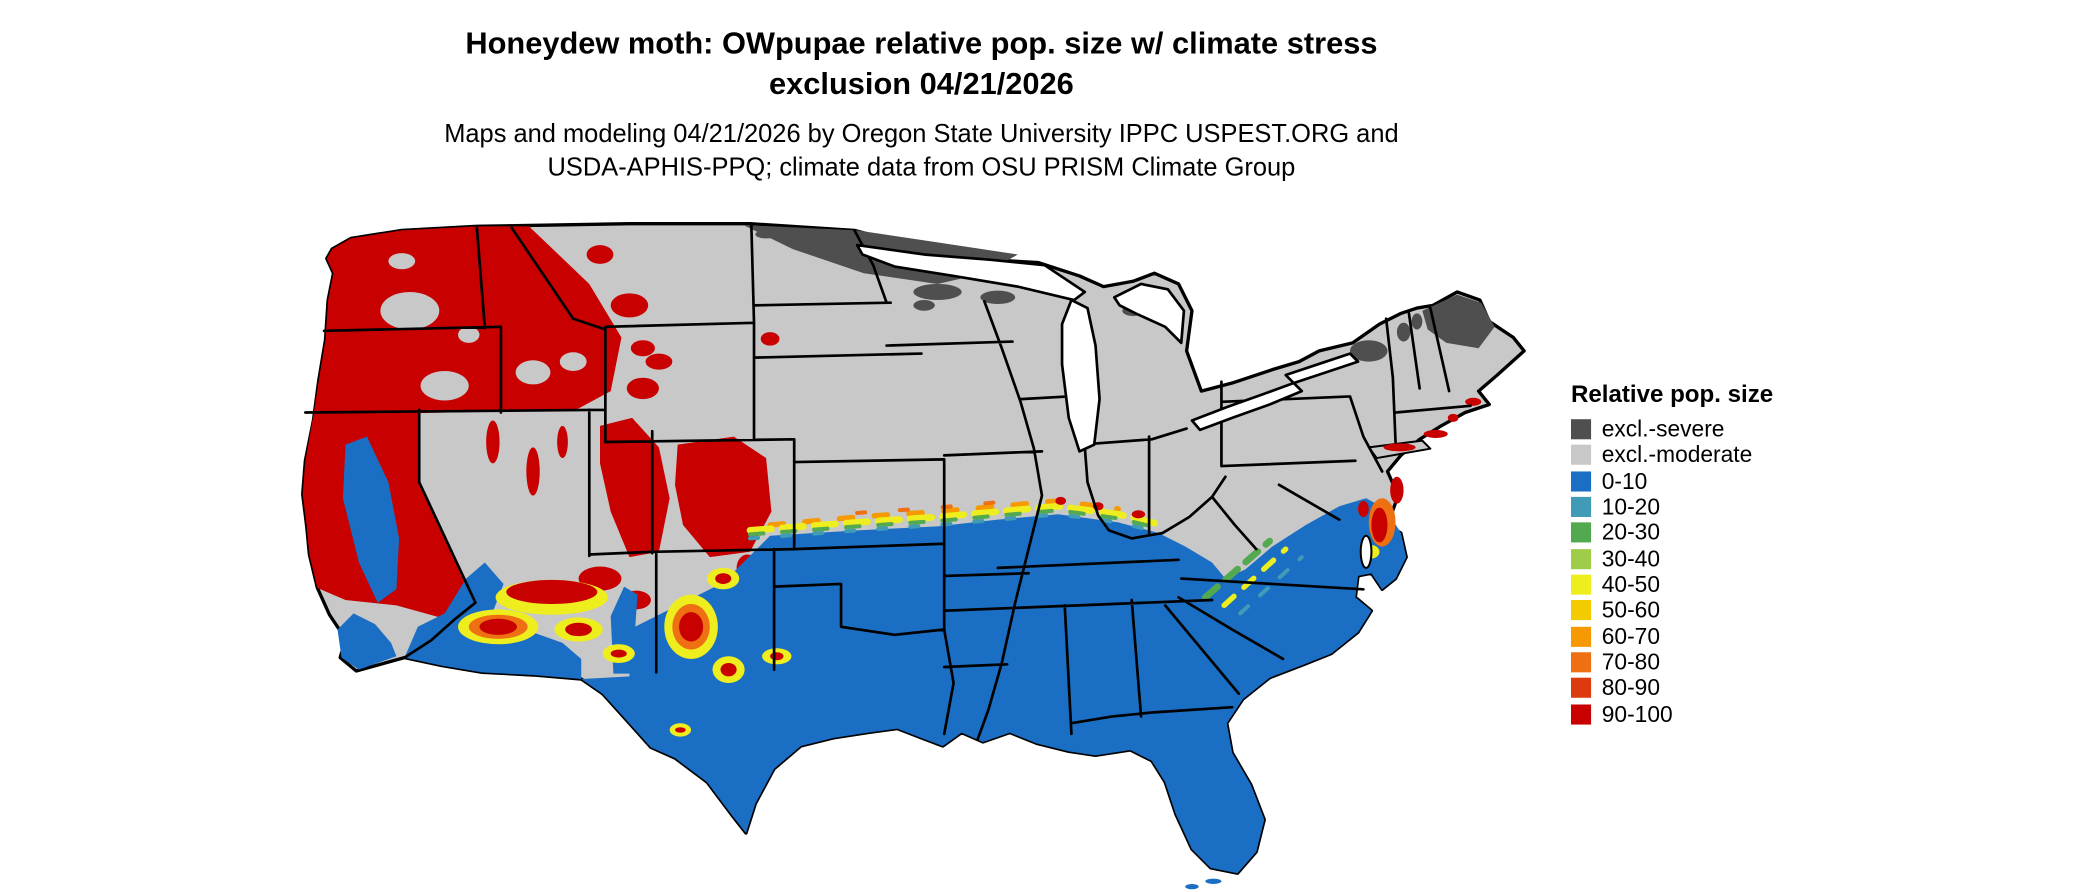 The width and height of the screenshot is (2100, 892). I want to click on legend-label-20-30: 20-30, so click(1631, 532).